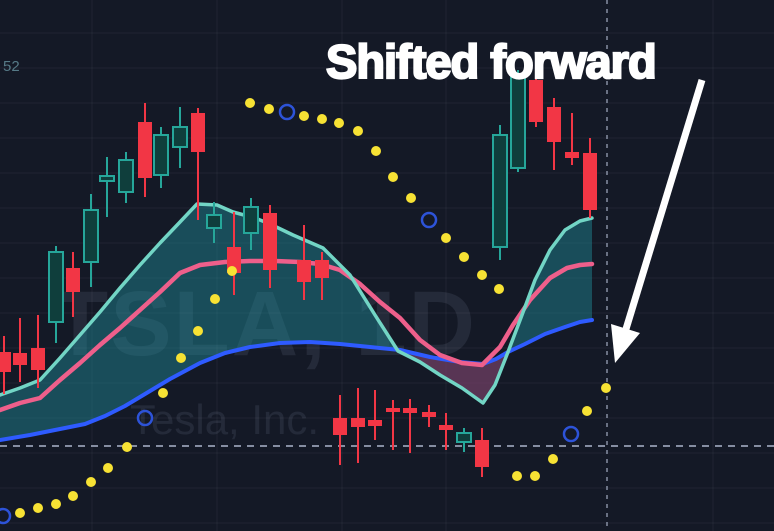 This screenshot has height=531, width=774. What do you see at coordinates (11, 66) in the screenshot?
I see `price-axis-label: 52` at bounding box center [11, 66].